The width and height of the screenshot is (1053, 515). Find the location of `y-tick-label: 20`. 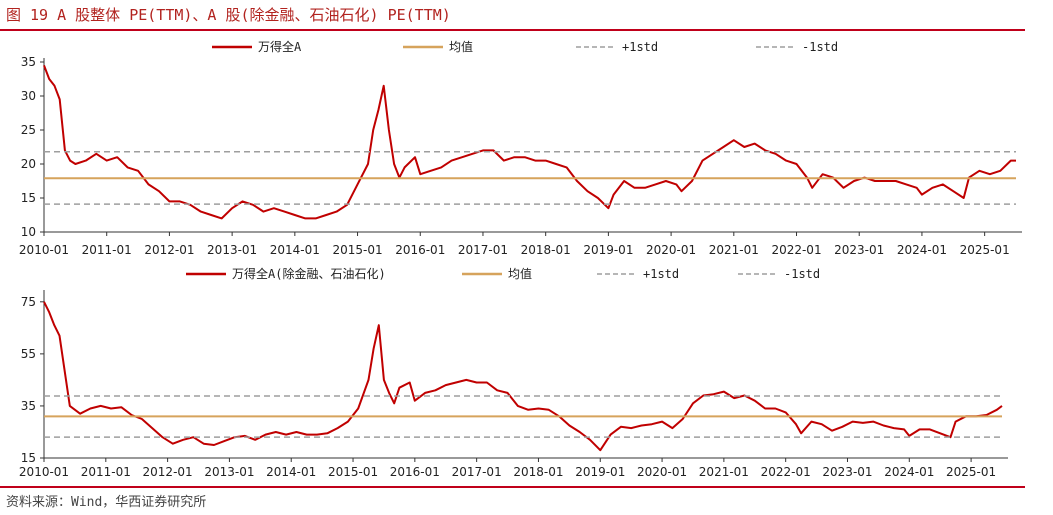

y-tick-label: 20 is located at coordinates (28, 164).